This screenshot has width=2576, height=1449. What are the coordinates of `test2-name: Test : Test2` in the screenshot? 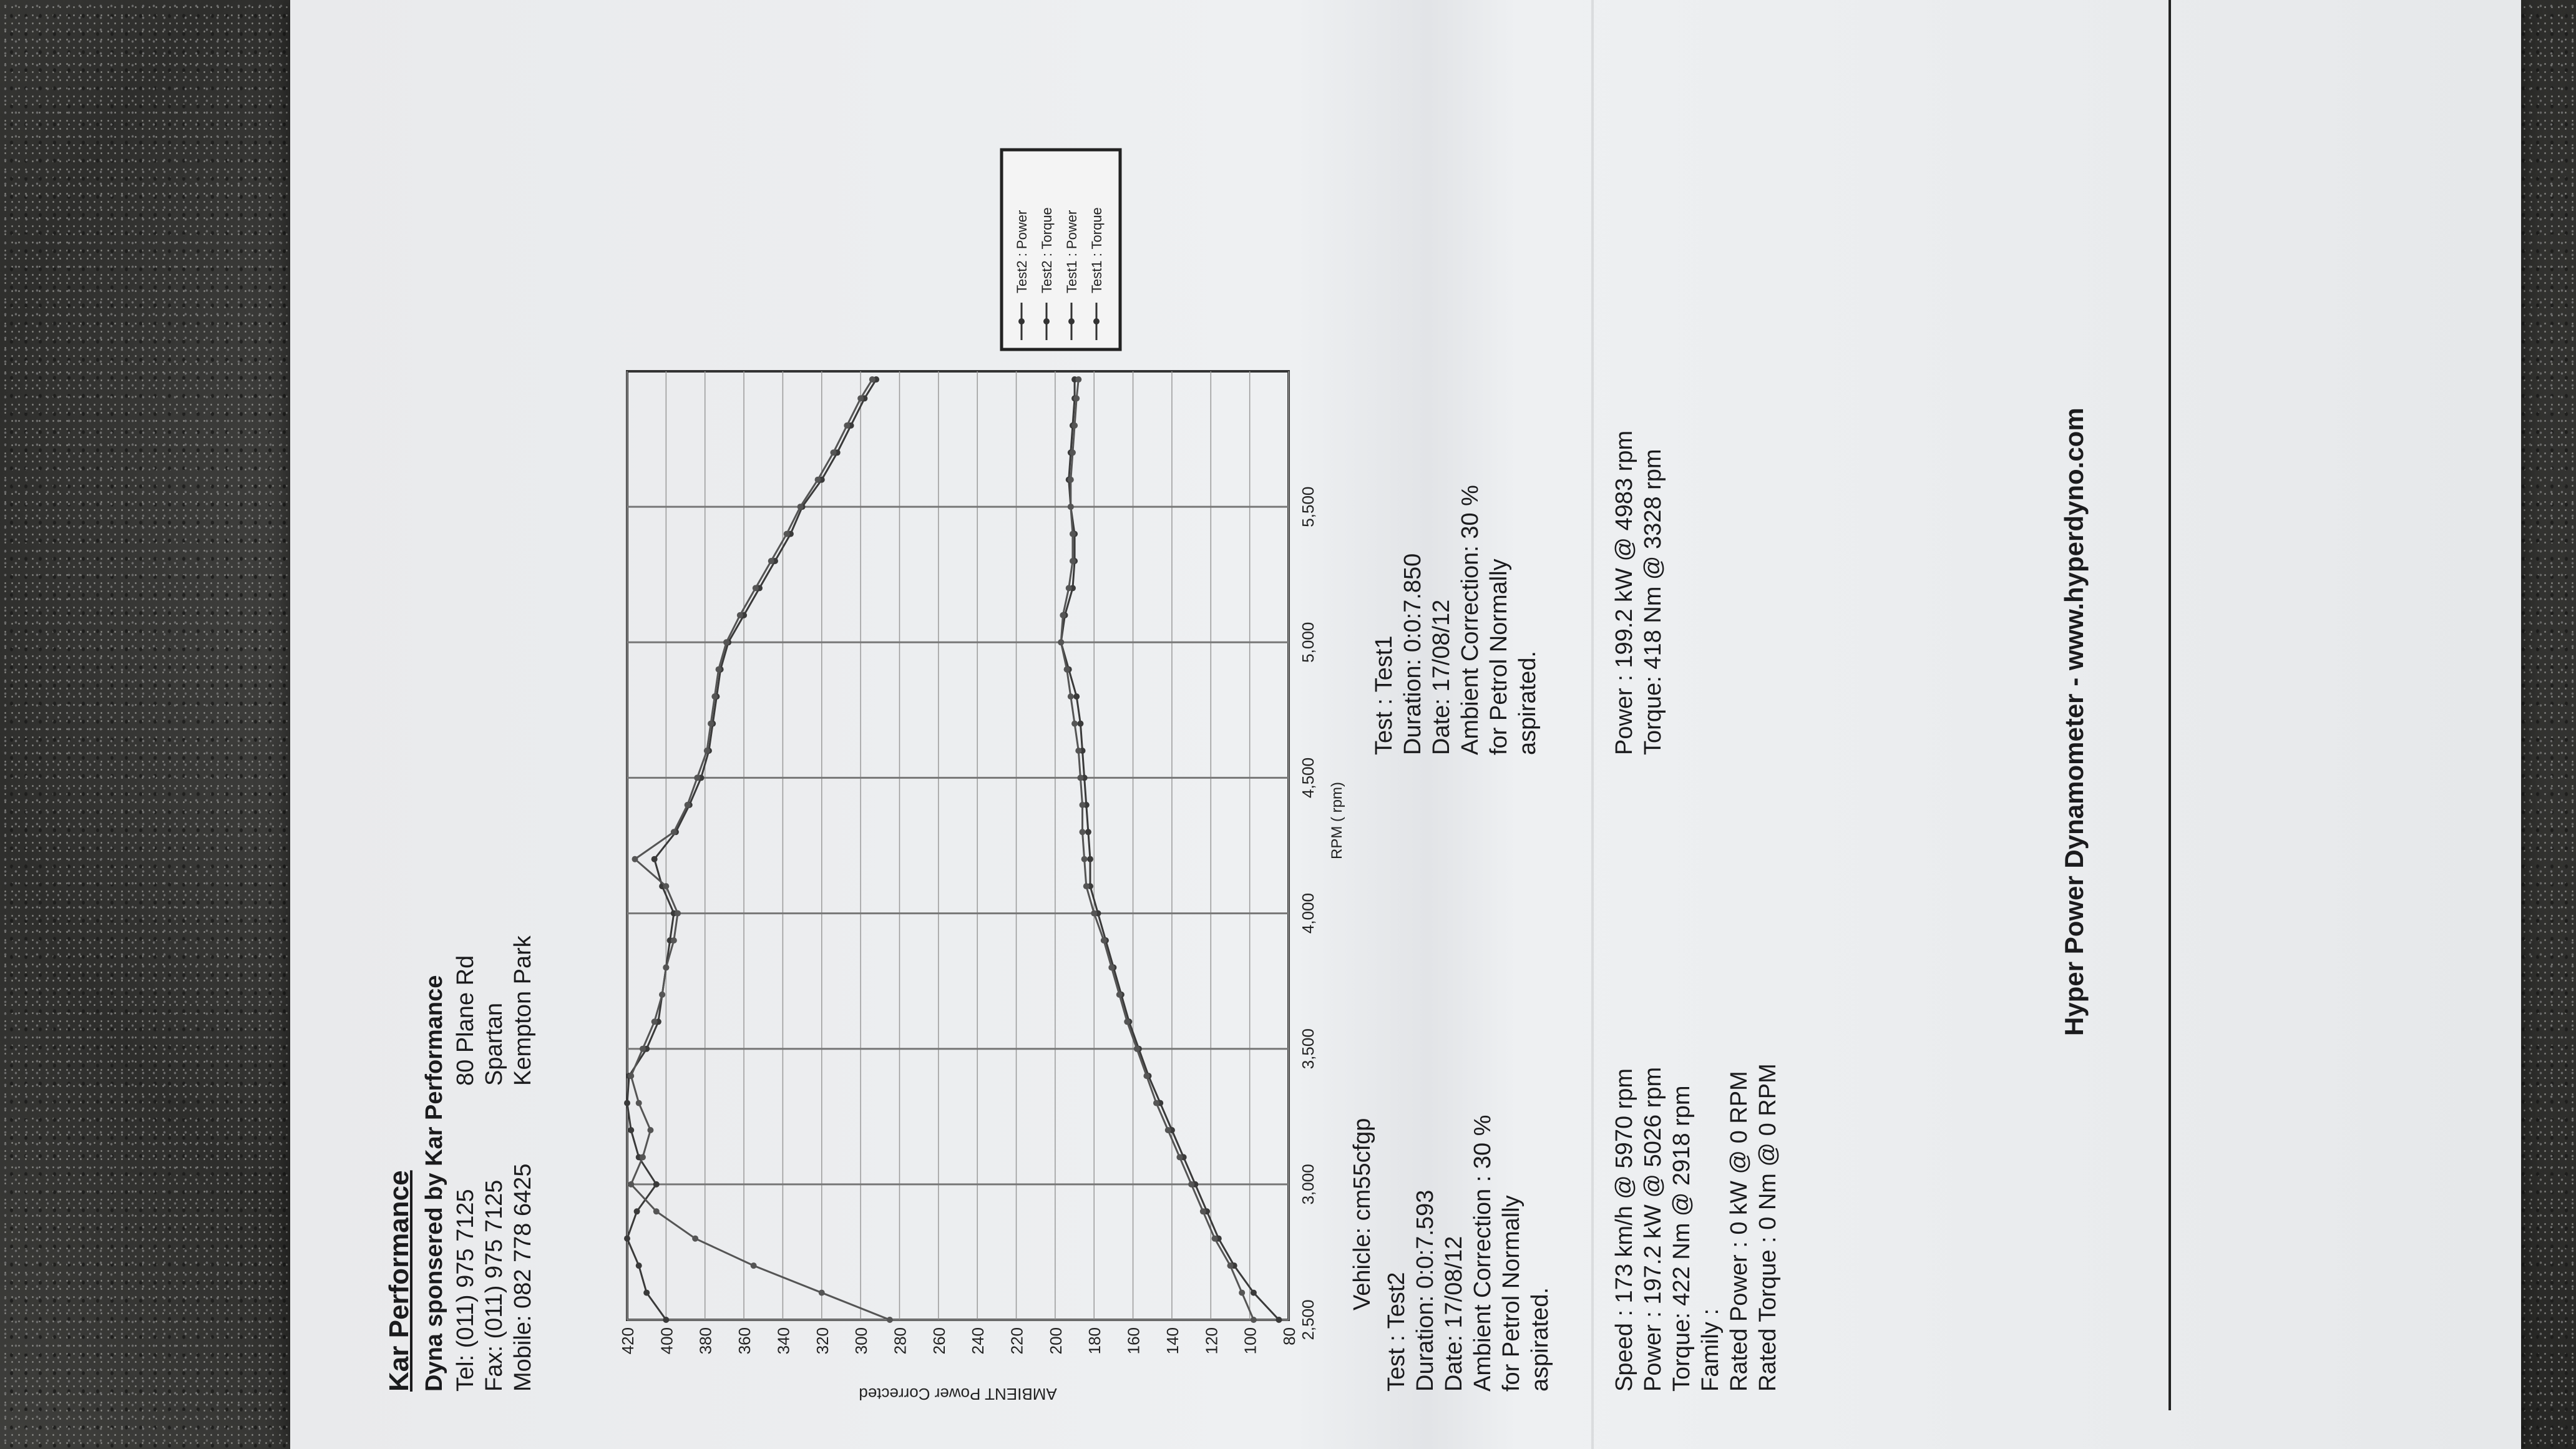 It's located at (1396, 1332).